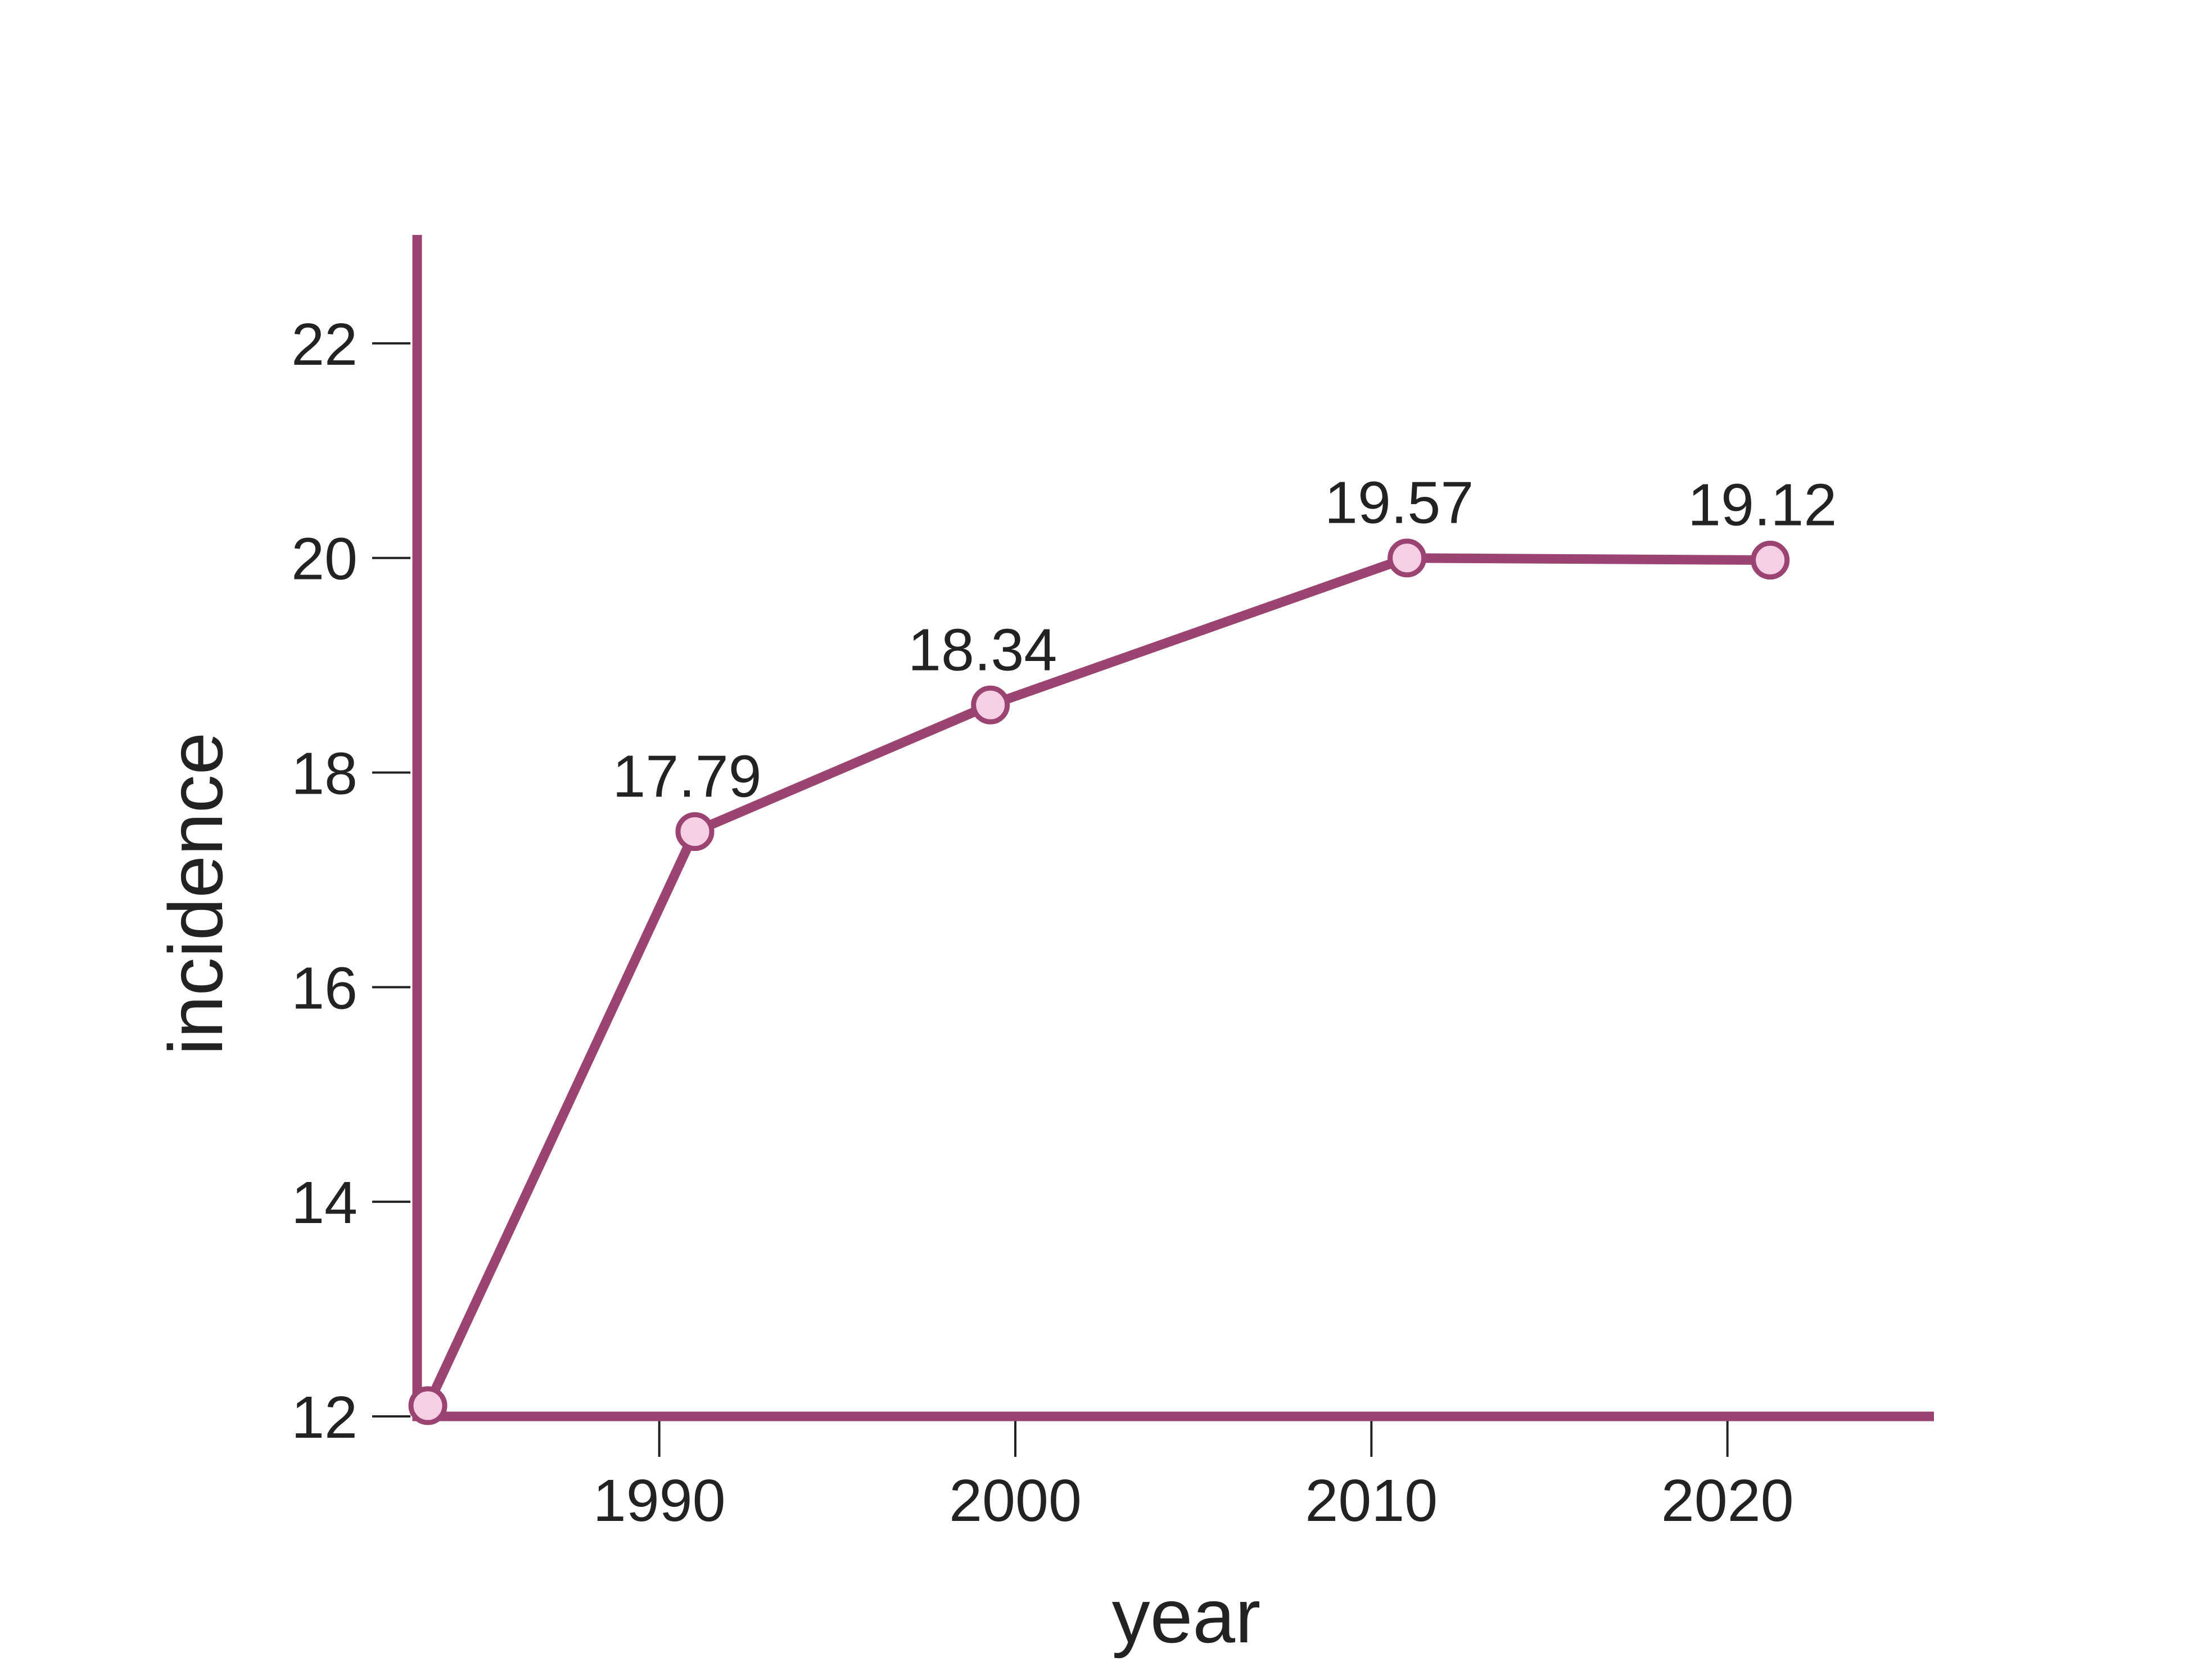 The image size is (2210, 1680). Describe the element at coordinates (324, 1417) in the screenshot. I see `y-tick-label: 12` at that location.